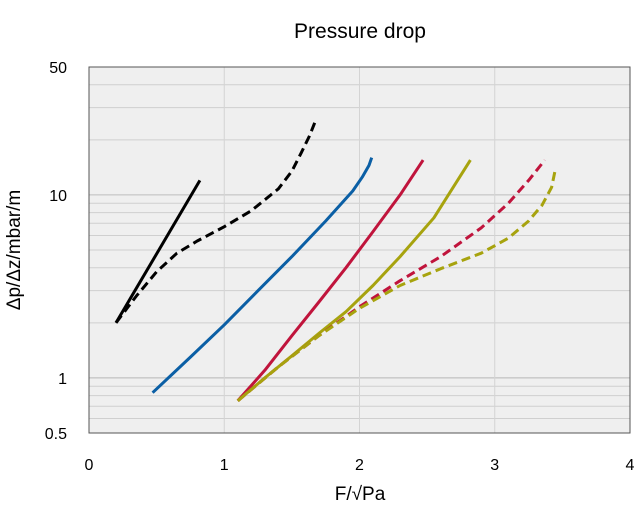  What do you see at coordinates (360, 494) in the screenshot?
I see `x-axis-label: F/√Pa` at bounding box center [360, 494].